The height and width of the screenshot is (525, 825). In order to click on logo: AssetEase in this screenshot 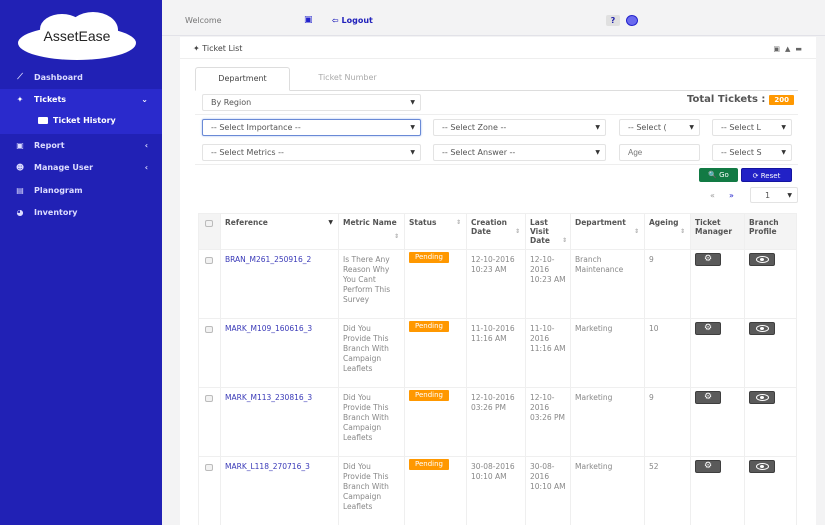, I will do `click(77, 36)`.